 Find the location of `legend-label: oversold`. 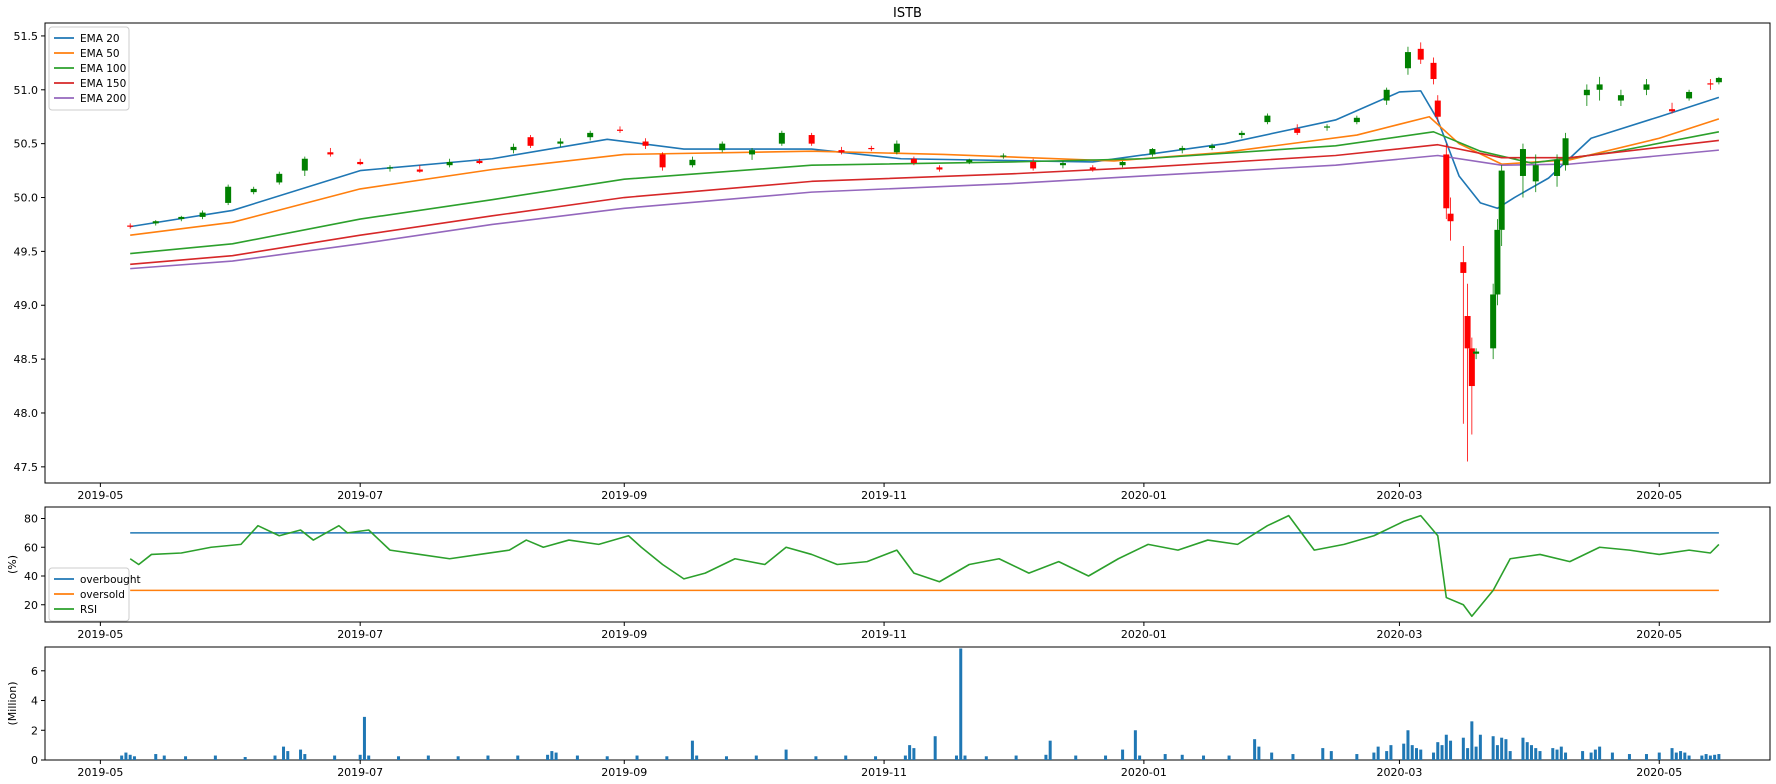

legend-label: oversold is located at coordinates (102, 595).